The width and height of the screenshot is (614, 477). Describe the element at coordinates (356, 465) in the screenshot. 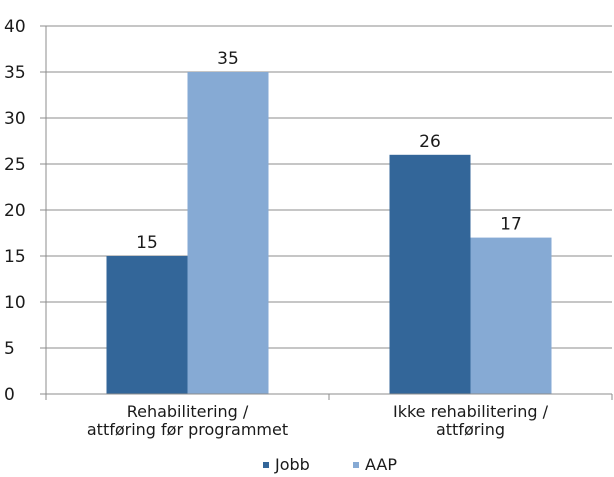

I see `legend-swatch-aap` at that location.